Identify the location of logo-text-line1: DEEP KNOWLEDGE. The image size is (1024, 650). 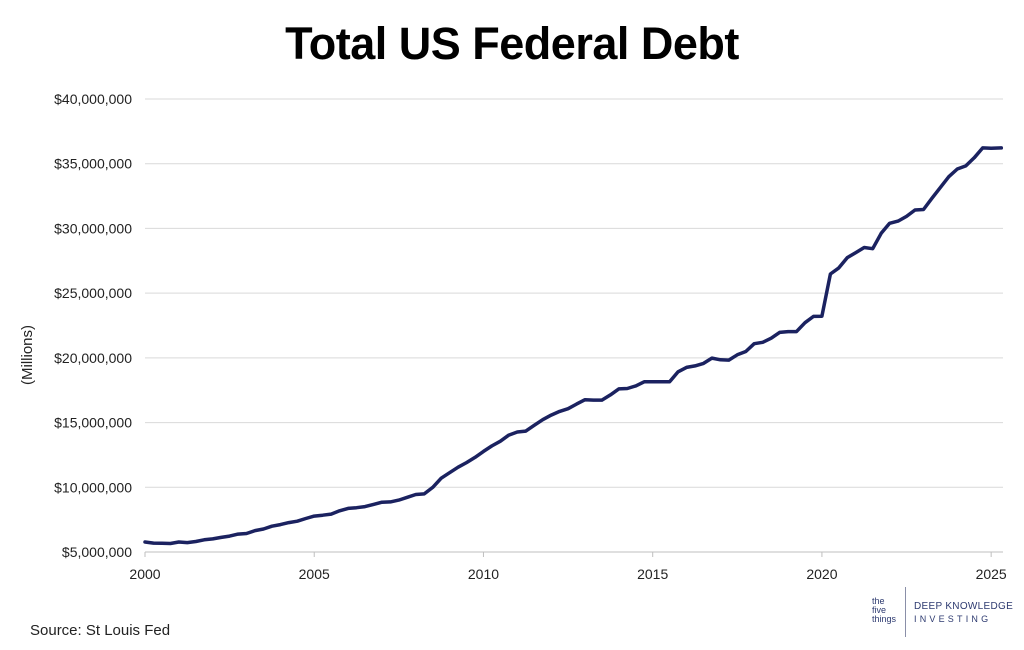
(964, 606).